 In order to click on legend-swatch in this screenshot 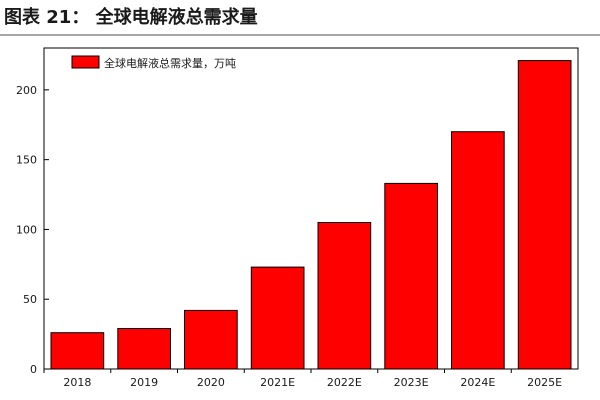, I will do `click(85, 62)`.